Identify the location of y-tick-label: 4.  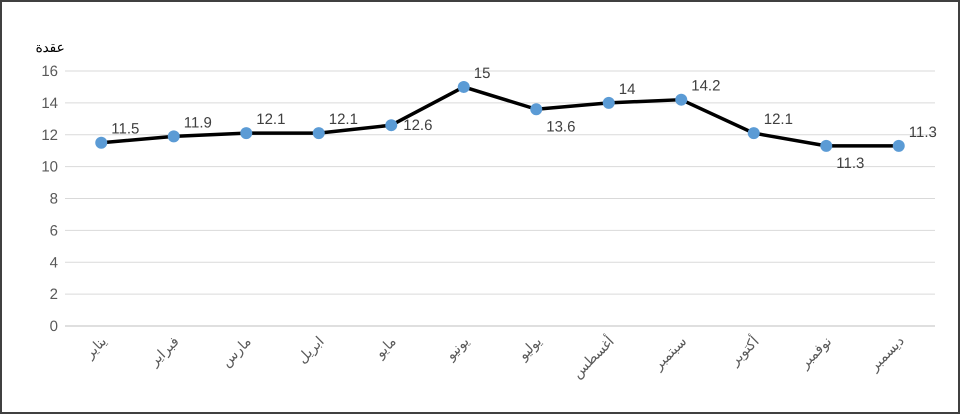
(54, 263).